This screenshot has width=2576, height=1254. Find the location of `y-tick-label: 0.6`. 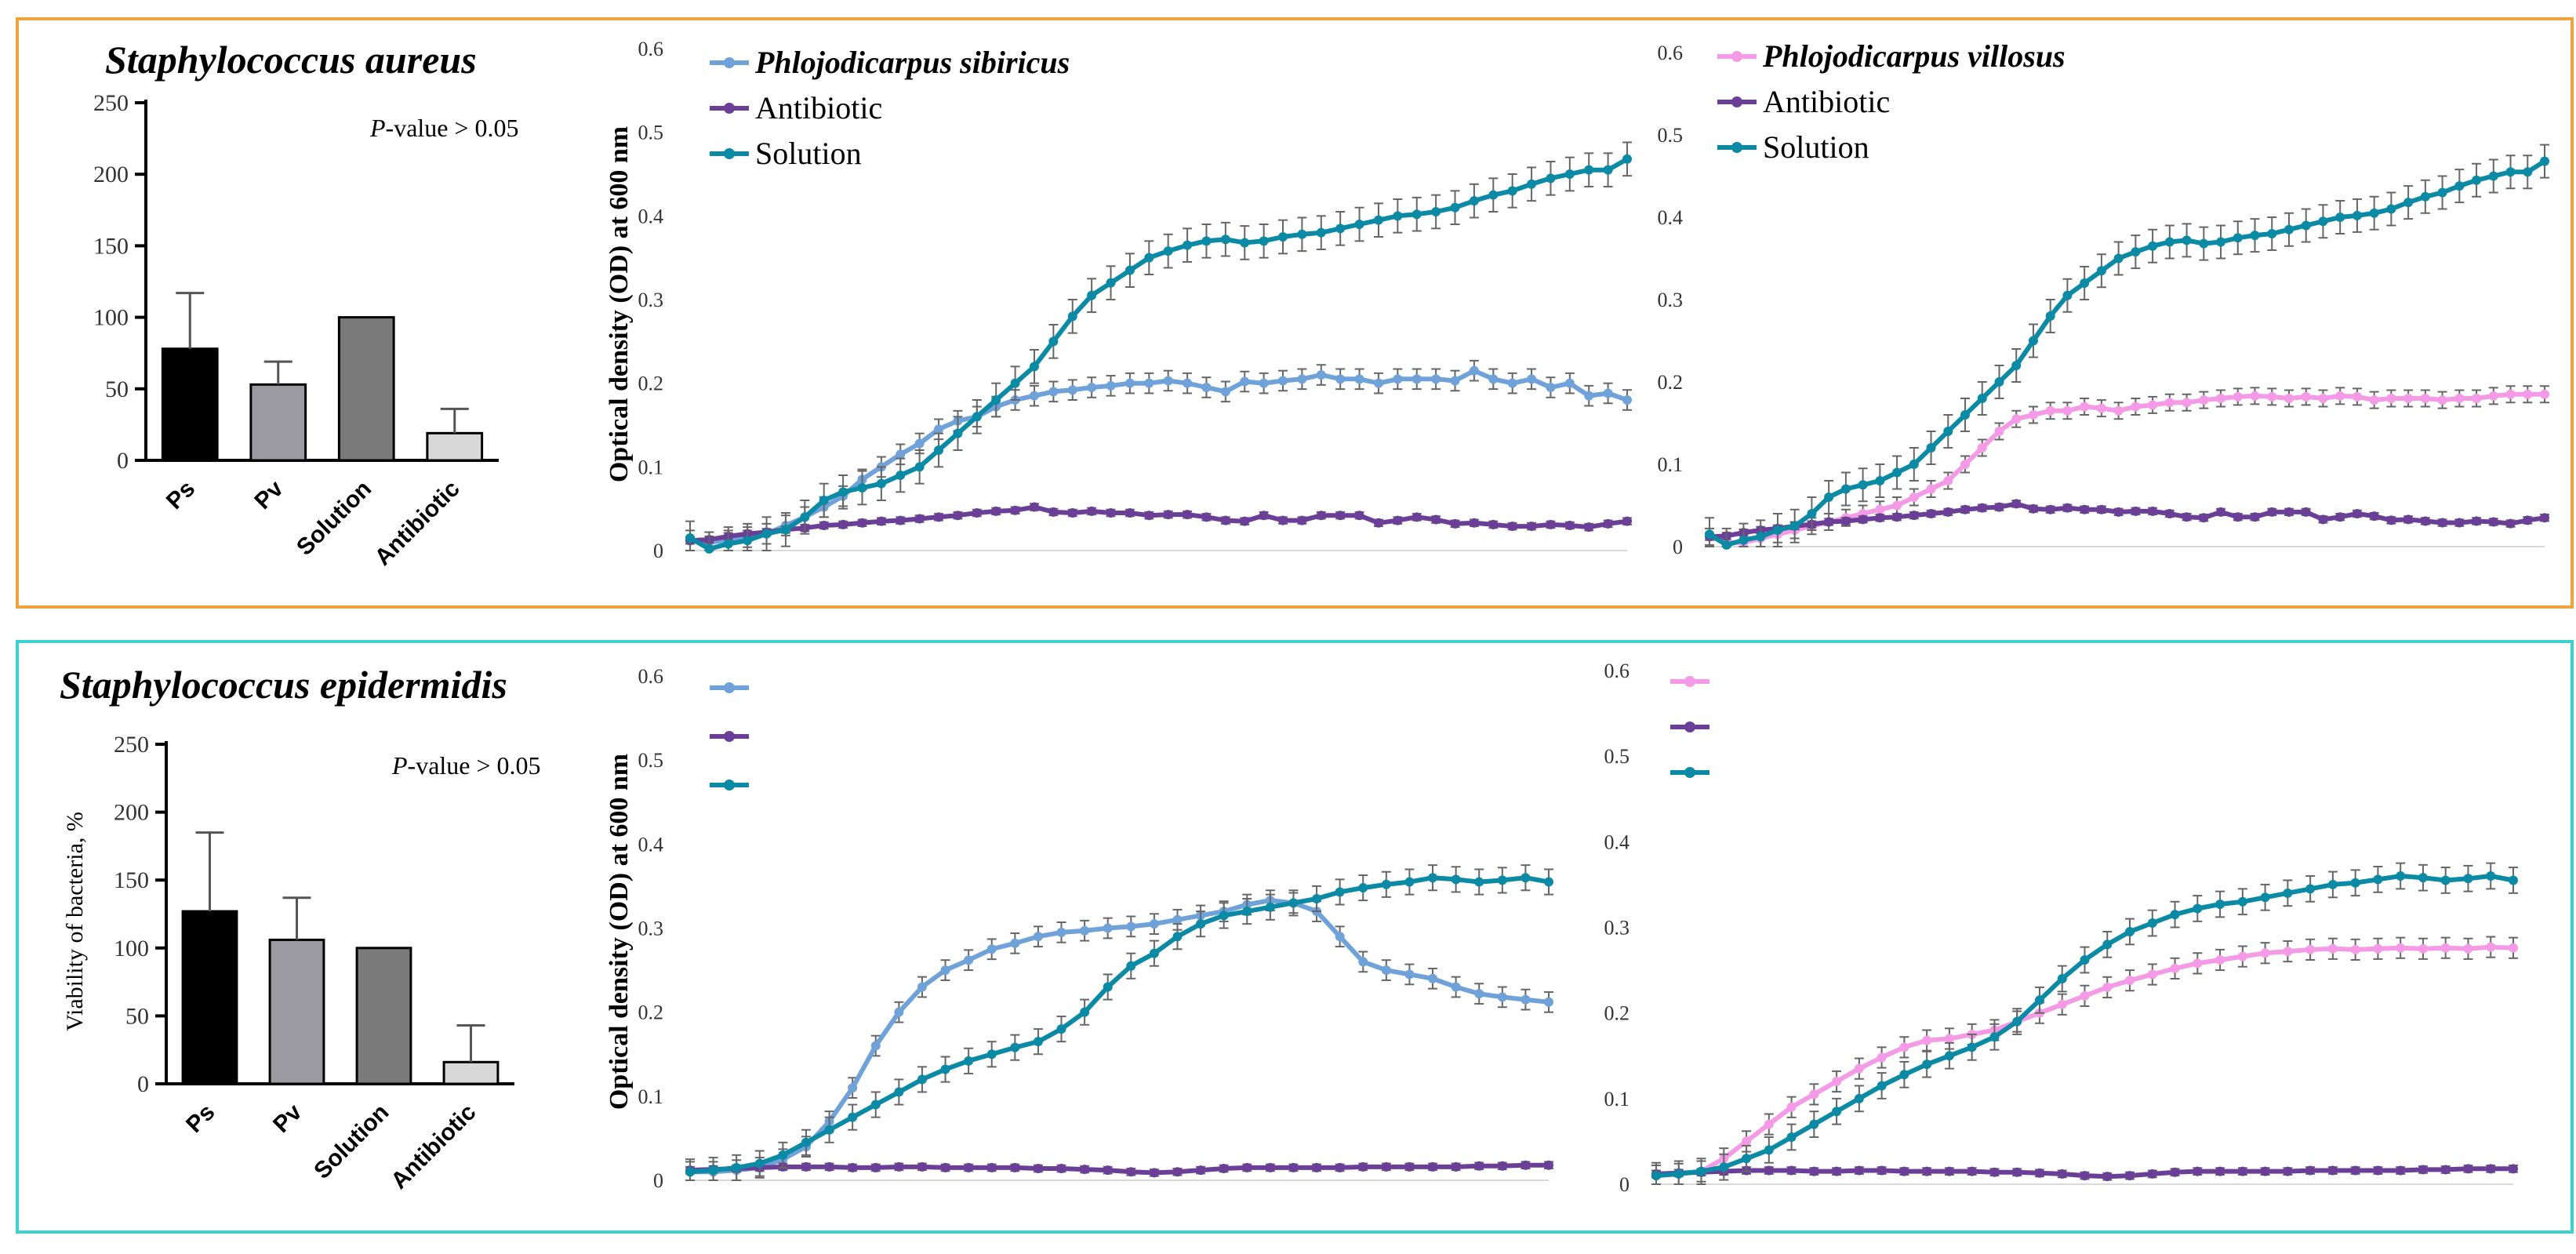

y-tick-label: 0.6 is located at coordinates (651, 676).